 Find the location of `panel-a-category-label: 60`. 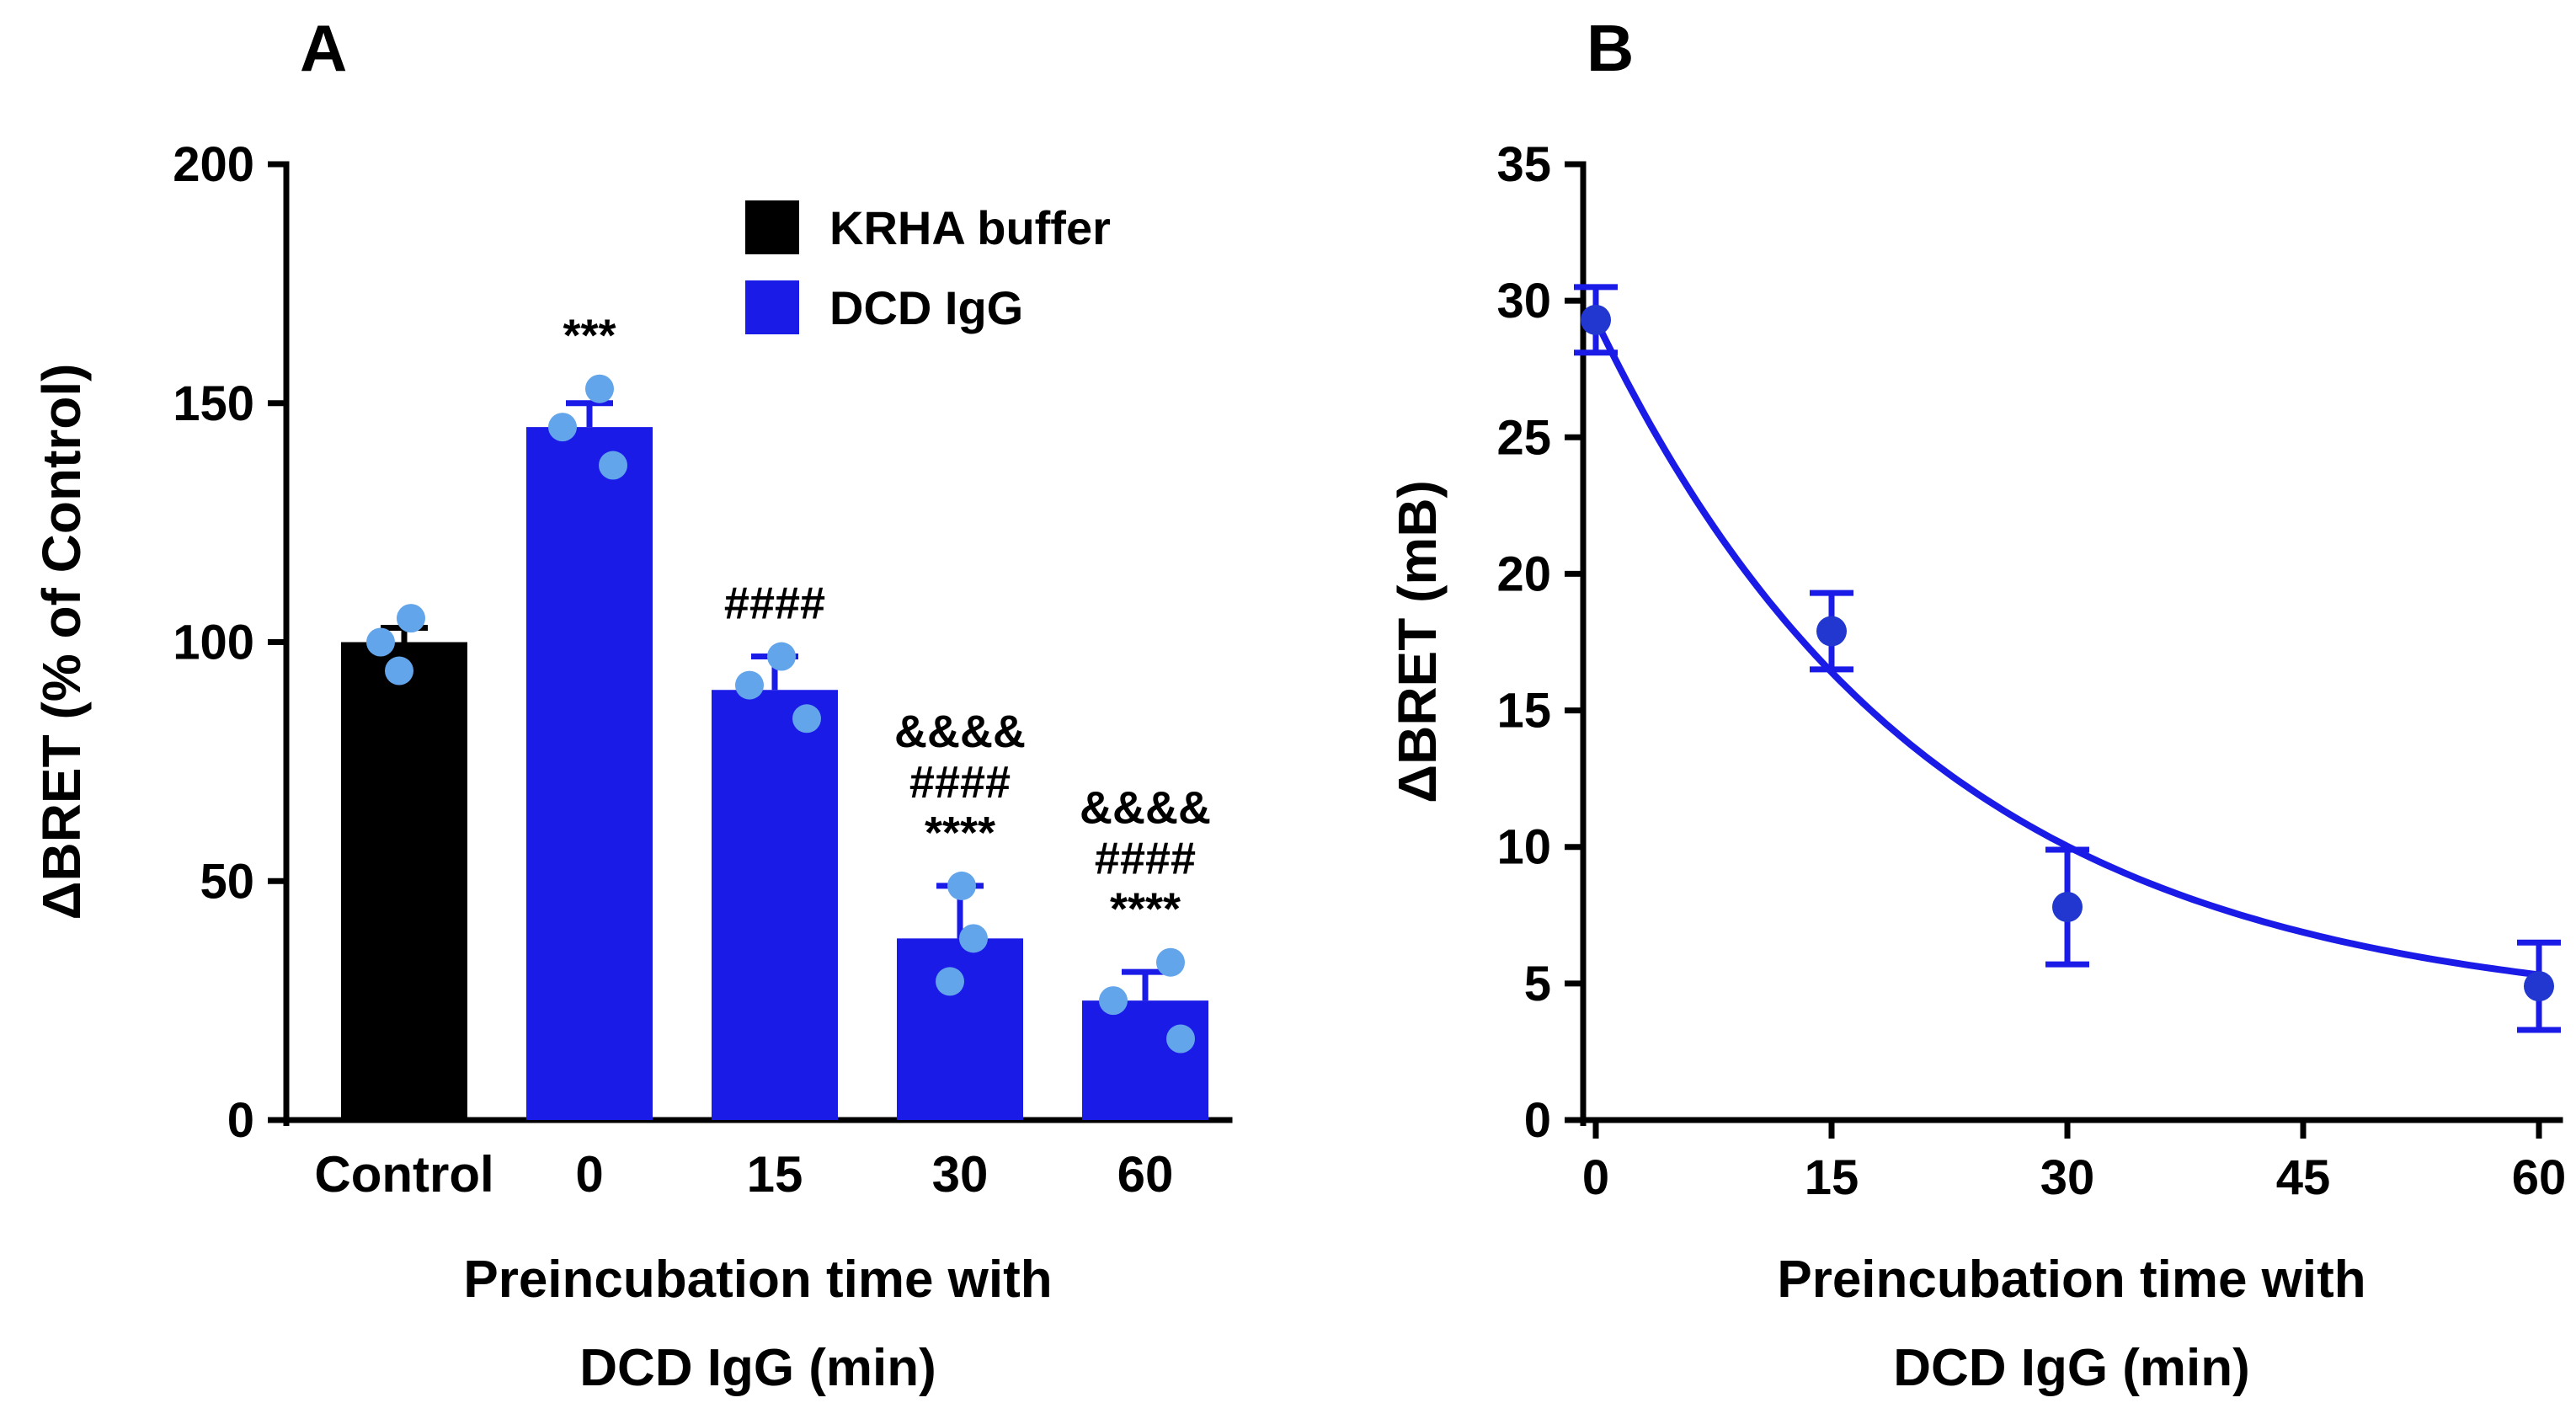

panel-a-category-label: 60 is located at coordinates (1145, 1174).